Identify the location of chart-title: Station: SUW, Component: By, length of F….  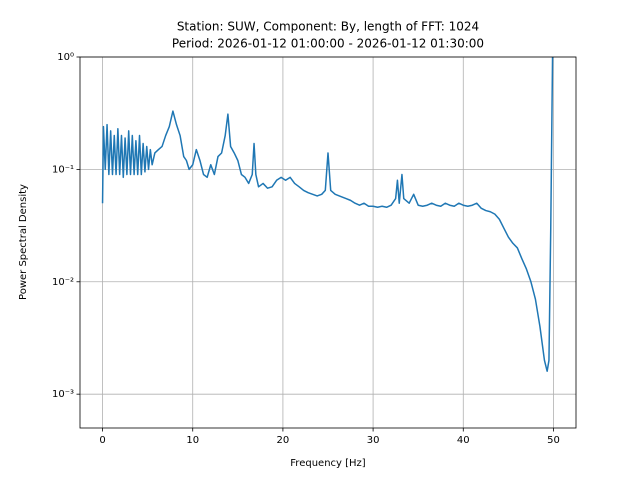
(328, 27).